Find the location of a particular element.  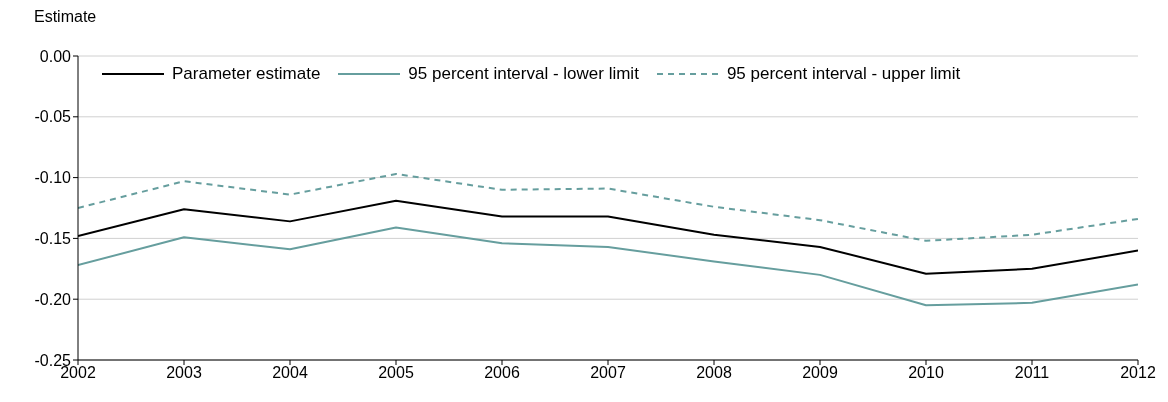

y-tick-label: -0.10 is located at coordinates (53, 178).